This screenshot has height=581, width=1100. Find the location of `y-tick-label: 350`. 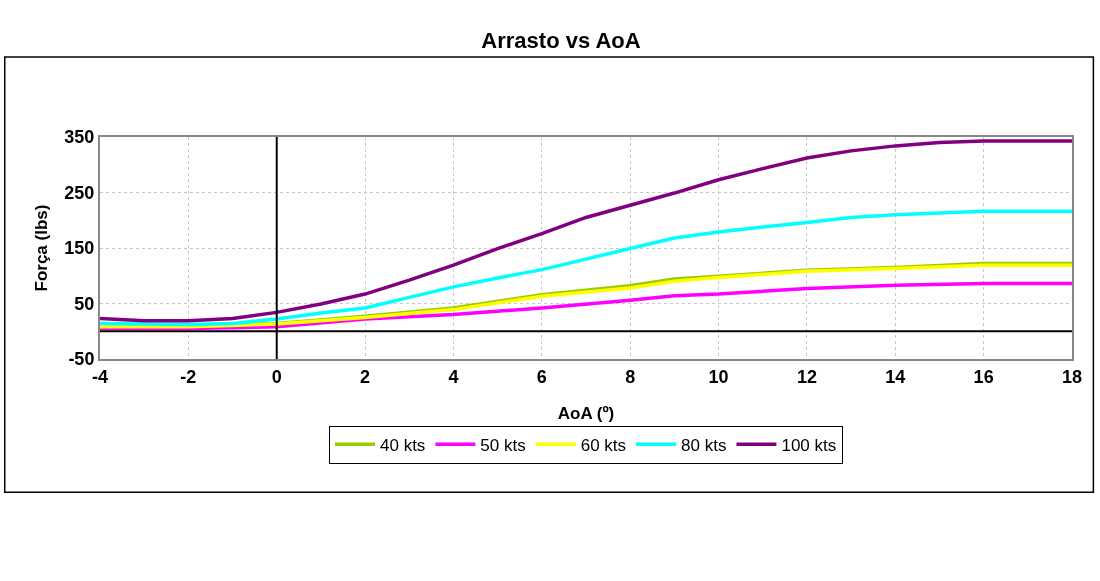

y-tick-label: 350 is located at coordinates (79, 137).